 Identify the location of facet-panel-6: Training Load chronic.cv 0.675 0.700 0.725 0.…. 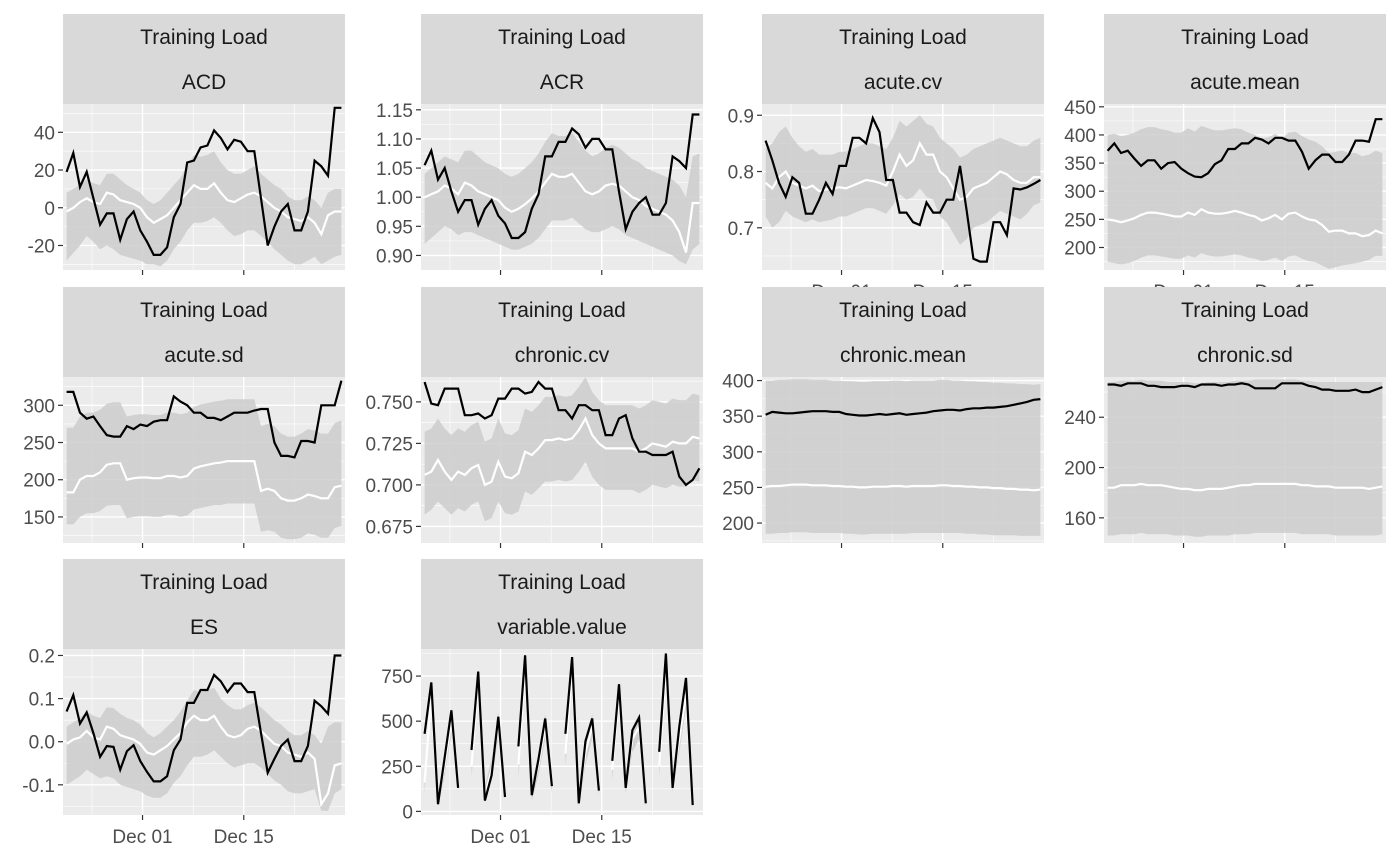
(534, 417).